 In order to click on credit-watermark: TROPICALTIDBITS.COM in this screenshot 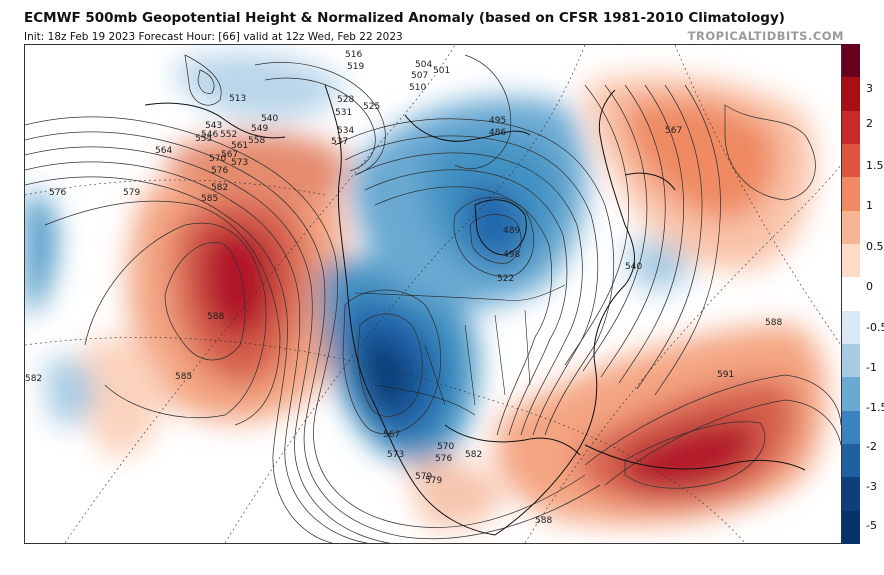, I will do `click(765, 36)`.